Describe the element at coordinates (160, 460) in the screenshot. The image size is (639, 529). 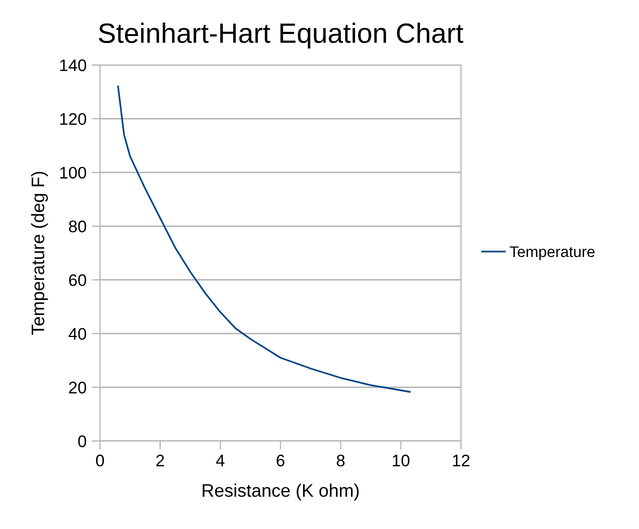
I see `x-tick-label: 2` at that location.